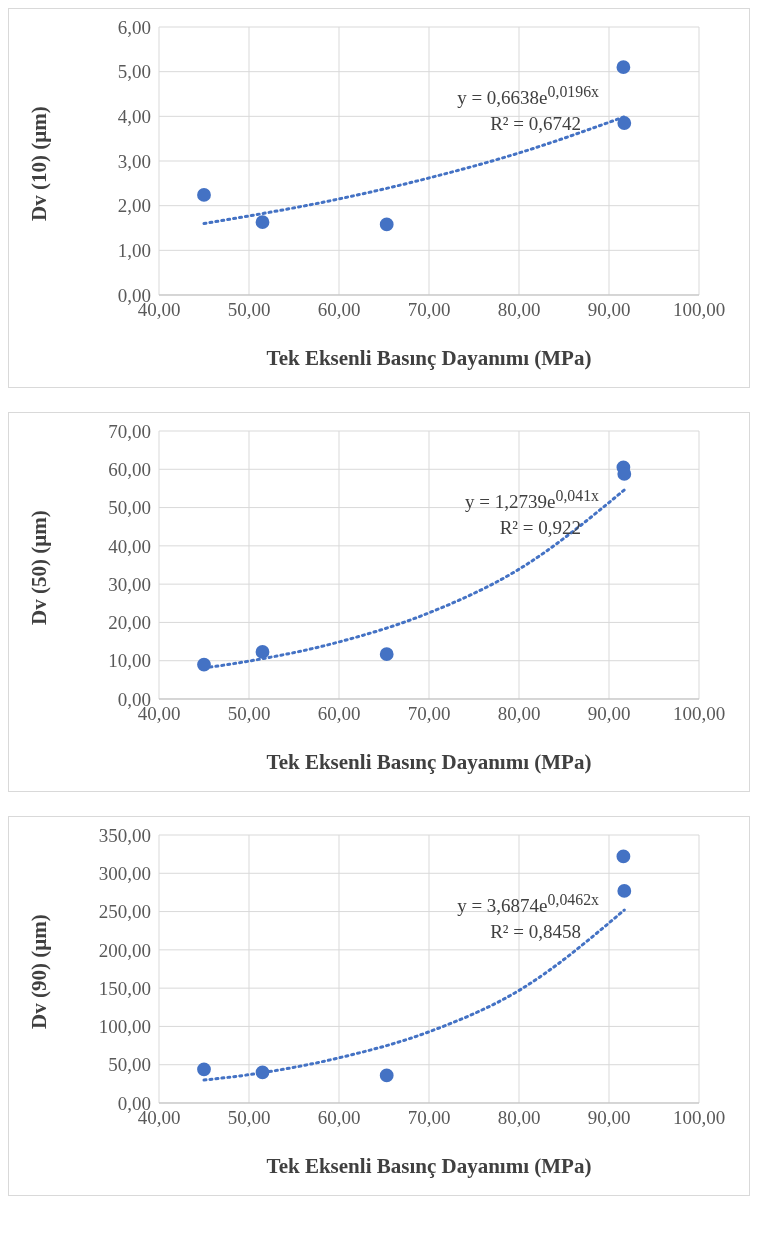 This screenshot has width=760, height=1238. Describe the element at coordinates (134, 251) in the screenshot. I see `y-tick-label: 1,00` at that location.